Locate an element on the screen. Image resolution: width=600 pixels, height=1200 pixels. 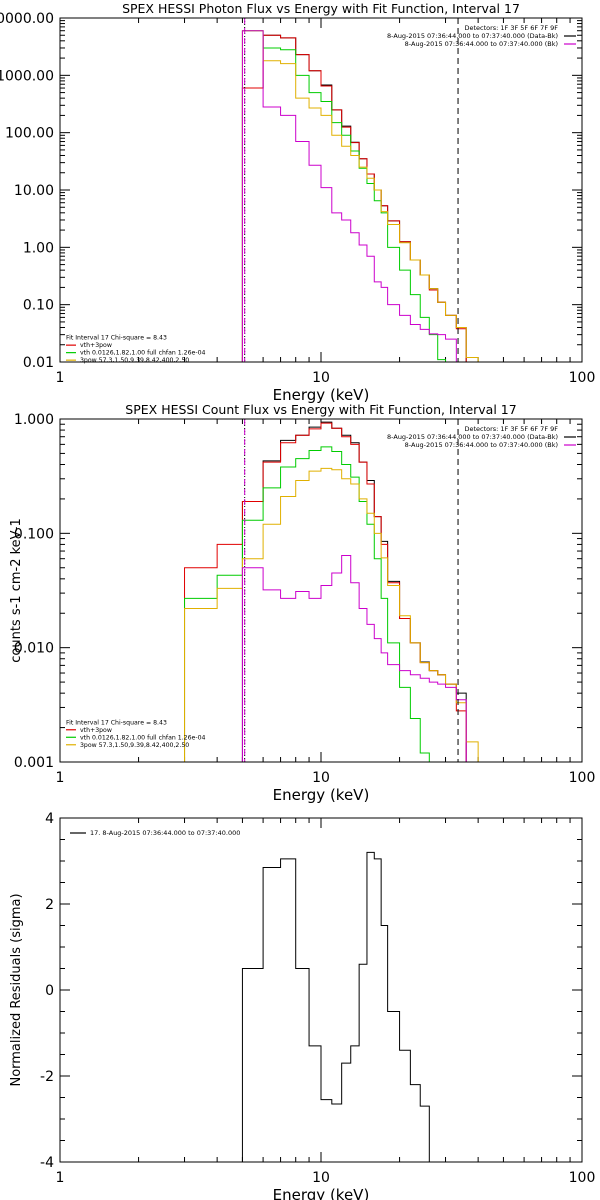
y-tick-label: 1.000 is located at coordinates (34, 420).